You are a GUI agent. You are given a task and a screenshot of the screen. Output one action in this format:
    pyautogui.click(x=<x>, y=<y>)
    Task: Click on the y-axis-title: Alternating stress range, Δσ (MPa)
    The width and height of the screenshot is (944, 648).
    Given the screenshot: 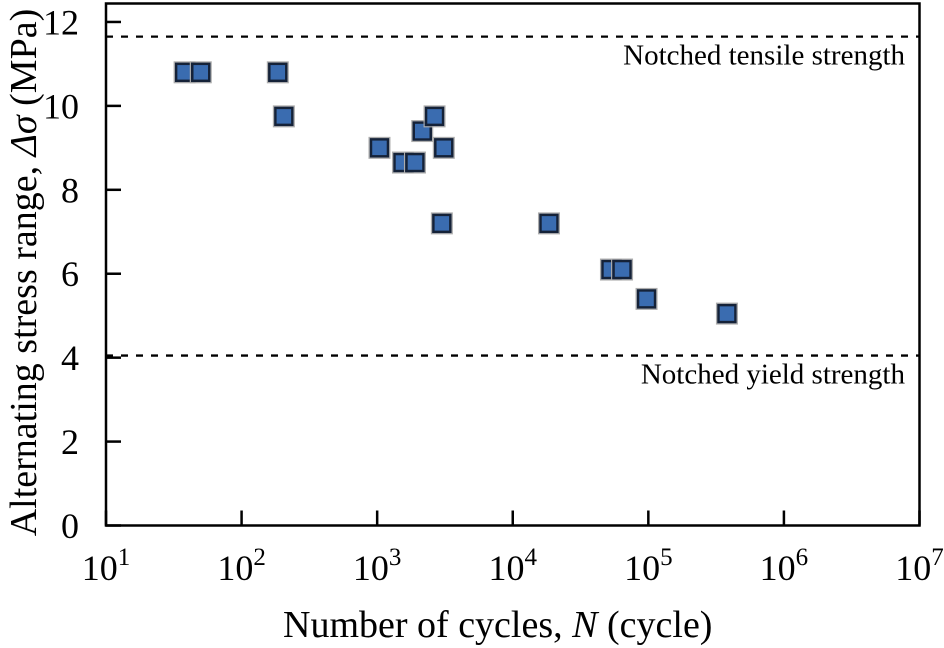 What is the action you would take?
    pyautogui.click(x=24, y=273)
    